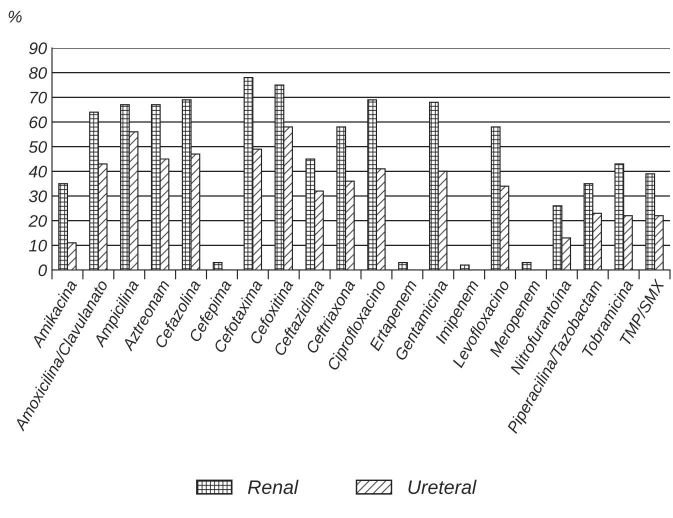 The width and height of the screenshot is (673, 518). What do you see at coordinates (42, 270) in the screenshot?
I see `y-tick-label: 0` at bounding box center [42, 270].